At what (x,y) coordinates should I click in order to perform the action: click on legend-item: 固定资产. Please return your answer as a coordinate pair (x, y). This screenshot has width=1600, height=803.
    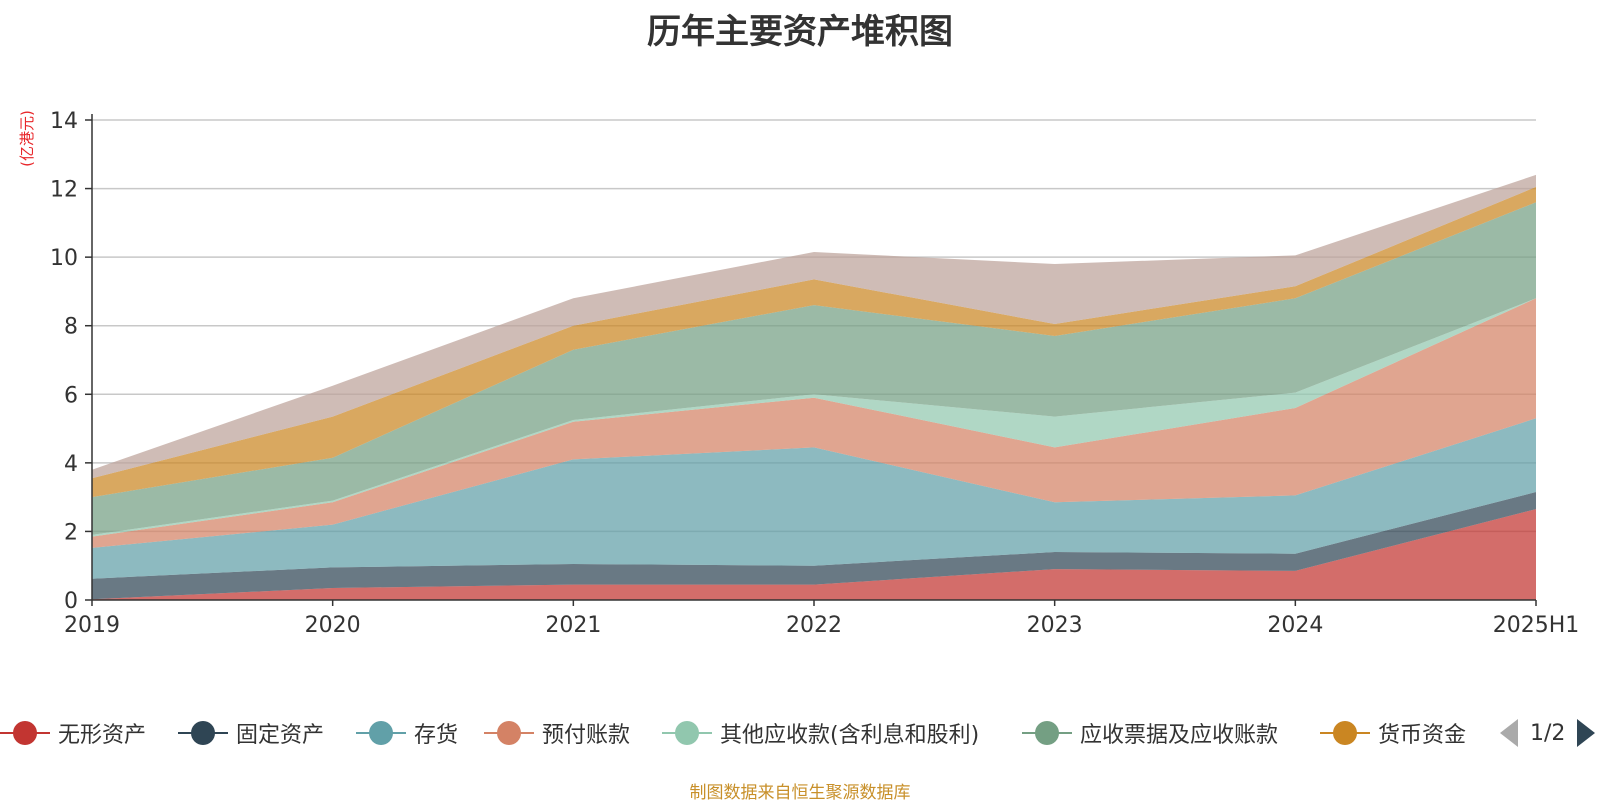
    Looking at the image, I should click on (251, 733).